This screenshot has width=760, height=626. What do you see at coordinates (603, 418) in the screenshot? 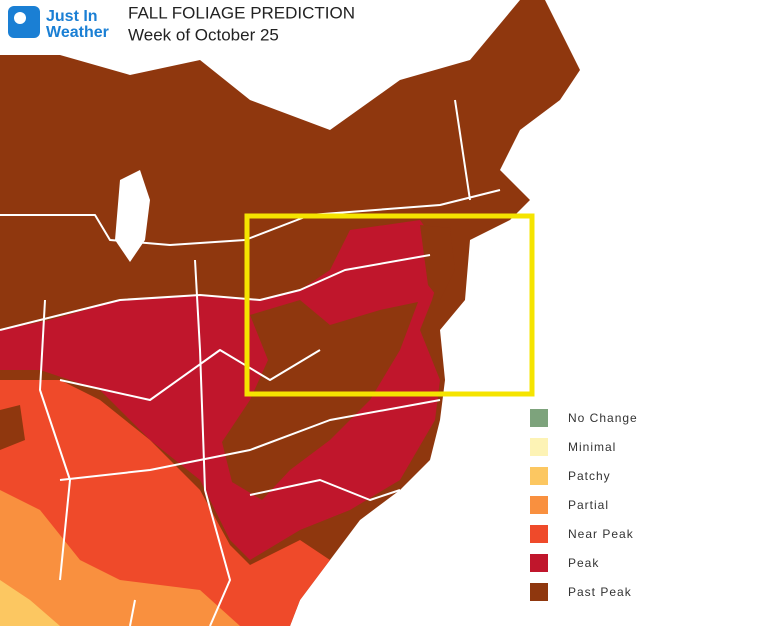
I see `legend-label: No Change` at bounding box center [603, 418].